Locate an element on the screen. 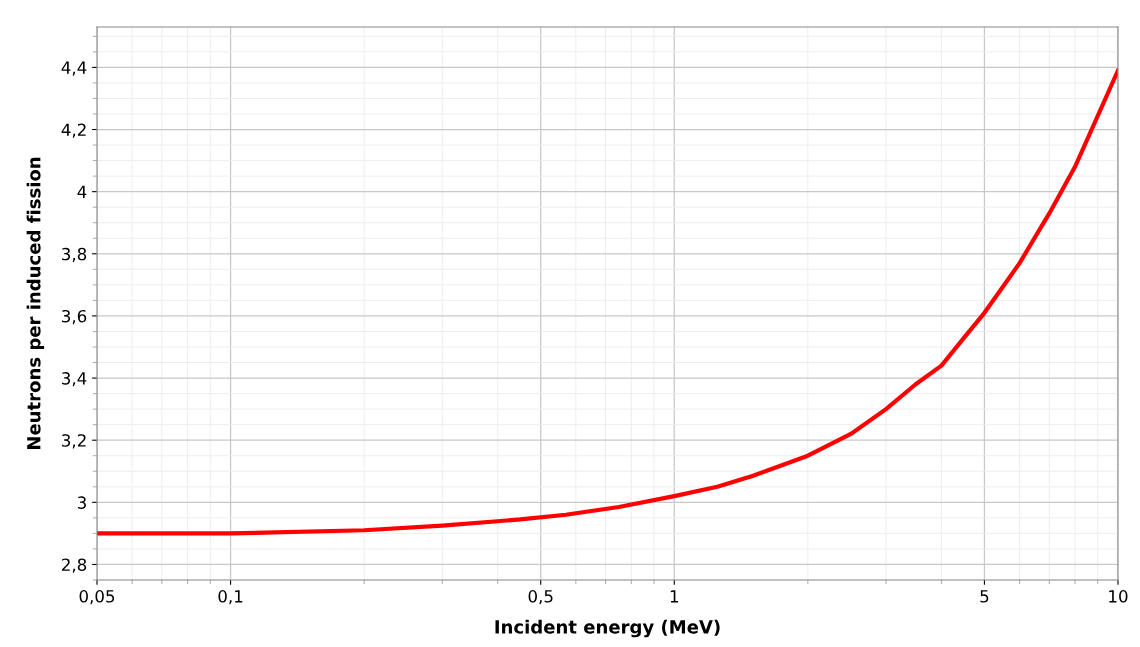 The width and height of the screenshot is (1140, 647). x-tick-label: 0,1 is located at coordinates (230, 597).